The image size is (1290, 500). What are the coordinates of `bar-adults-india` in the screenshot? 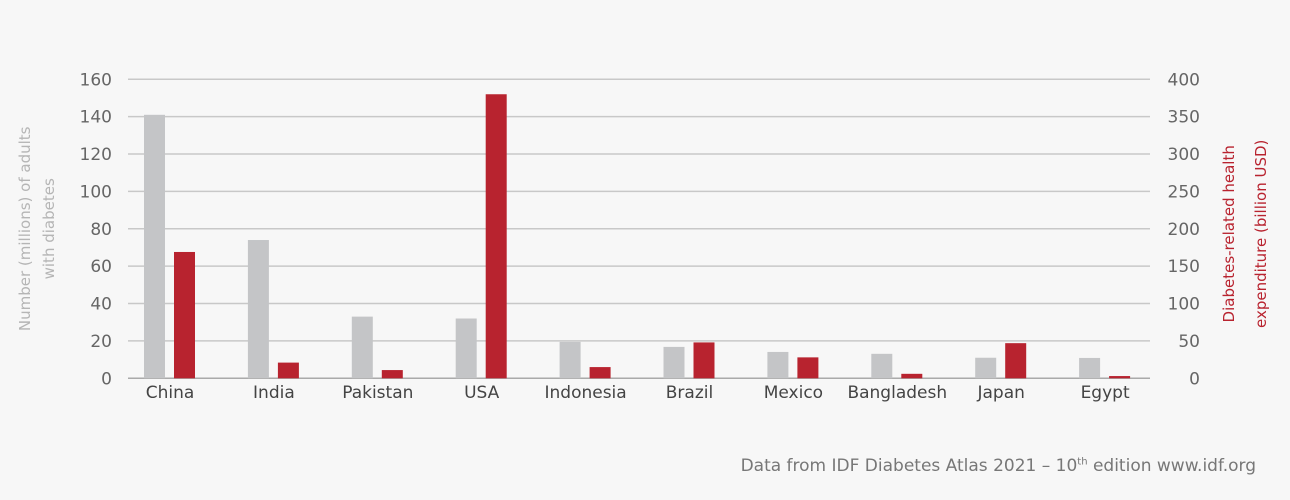 It's located at (258, 309).